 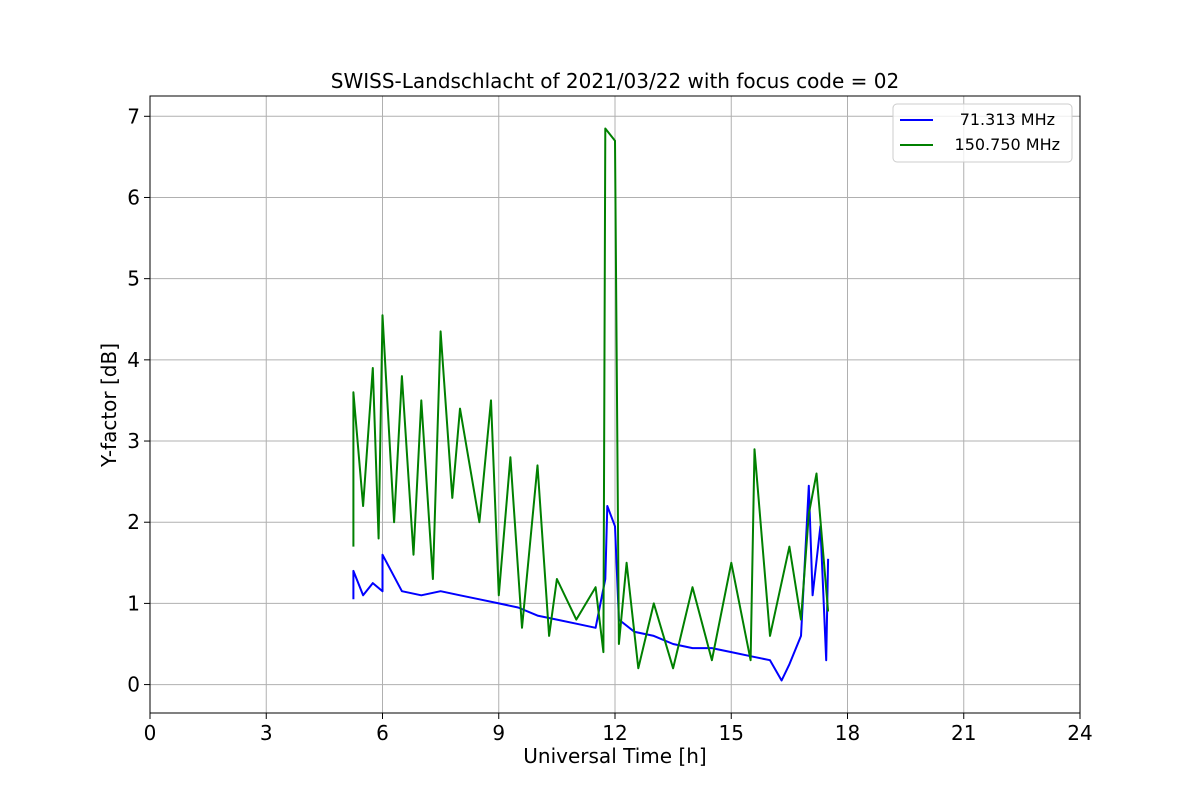 What do you see at coordinates (731, 733) in the screenshot?
I see `x-tick-label: 15` at bounding box center [731, 733].